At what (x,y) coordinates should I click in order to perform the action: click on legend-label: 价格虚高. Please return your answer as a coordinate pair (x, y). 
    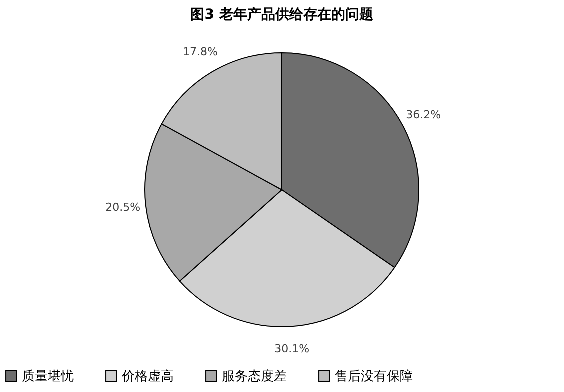
    Looking at the image, I should click on (147, 376).